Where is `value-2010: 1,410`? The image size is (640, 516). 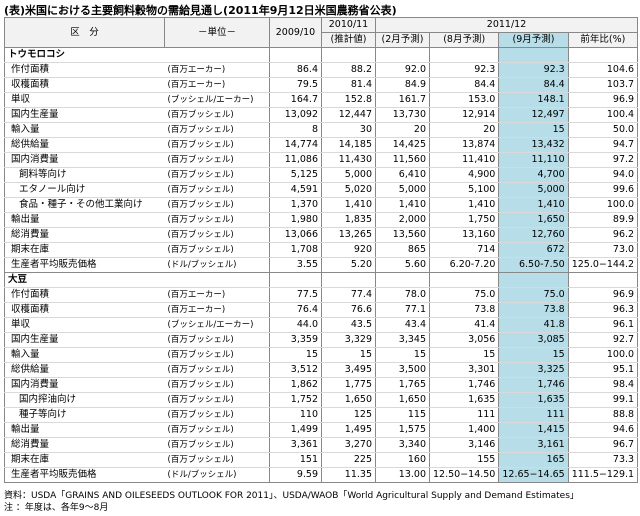
value-2010: 1,410 is located at coordinates (348, 205).